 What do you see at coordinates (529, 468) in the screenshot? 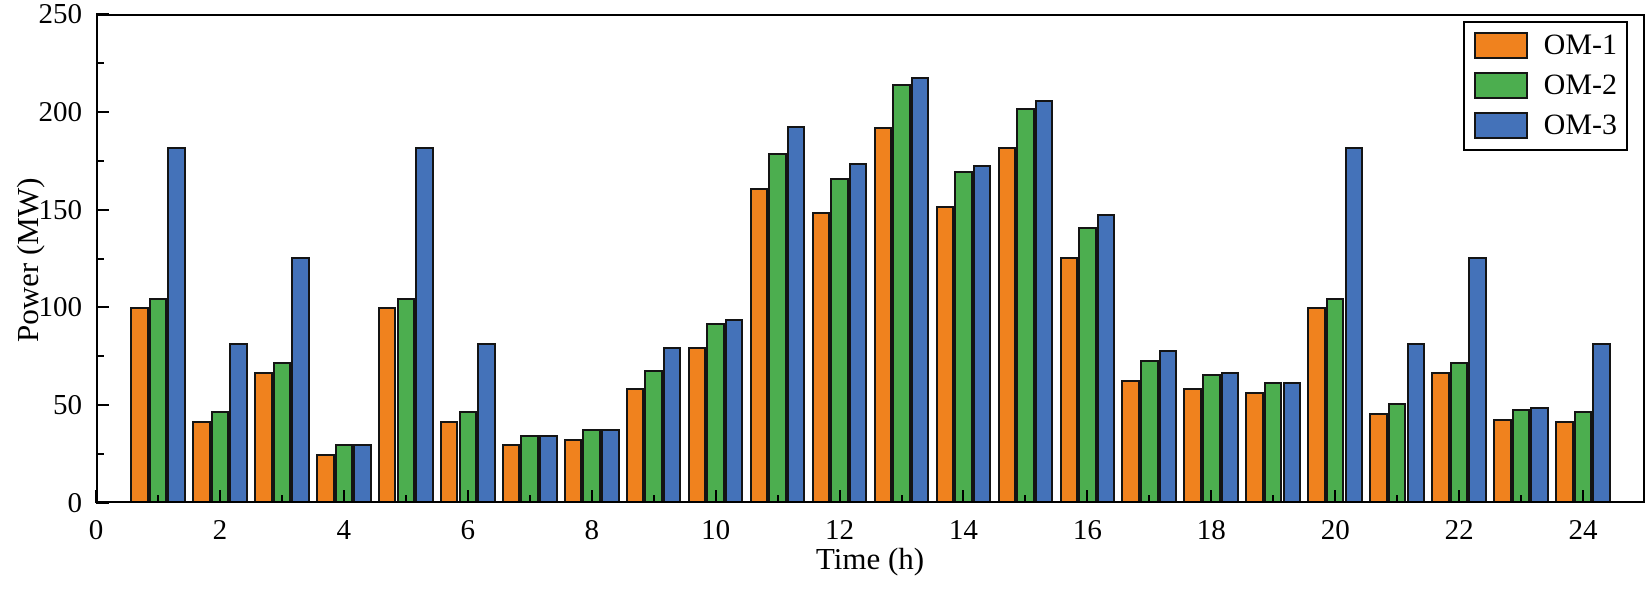
I see `bar-om-2-h7` at bounding box center [529, 468].